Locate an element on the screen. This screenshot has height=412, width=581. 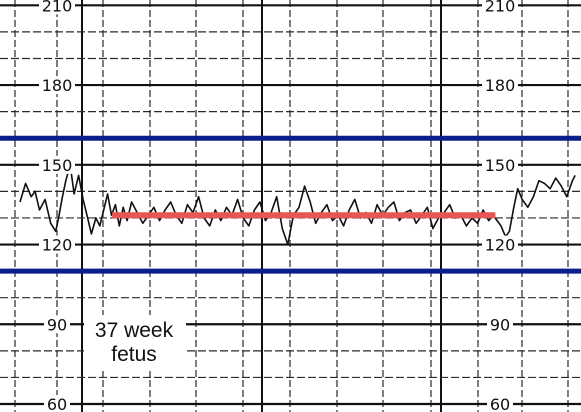
y-tick-label-left: 180 is located at coordinates (57, 85).